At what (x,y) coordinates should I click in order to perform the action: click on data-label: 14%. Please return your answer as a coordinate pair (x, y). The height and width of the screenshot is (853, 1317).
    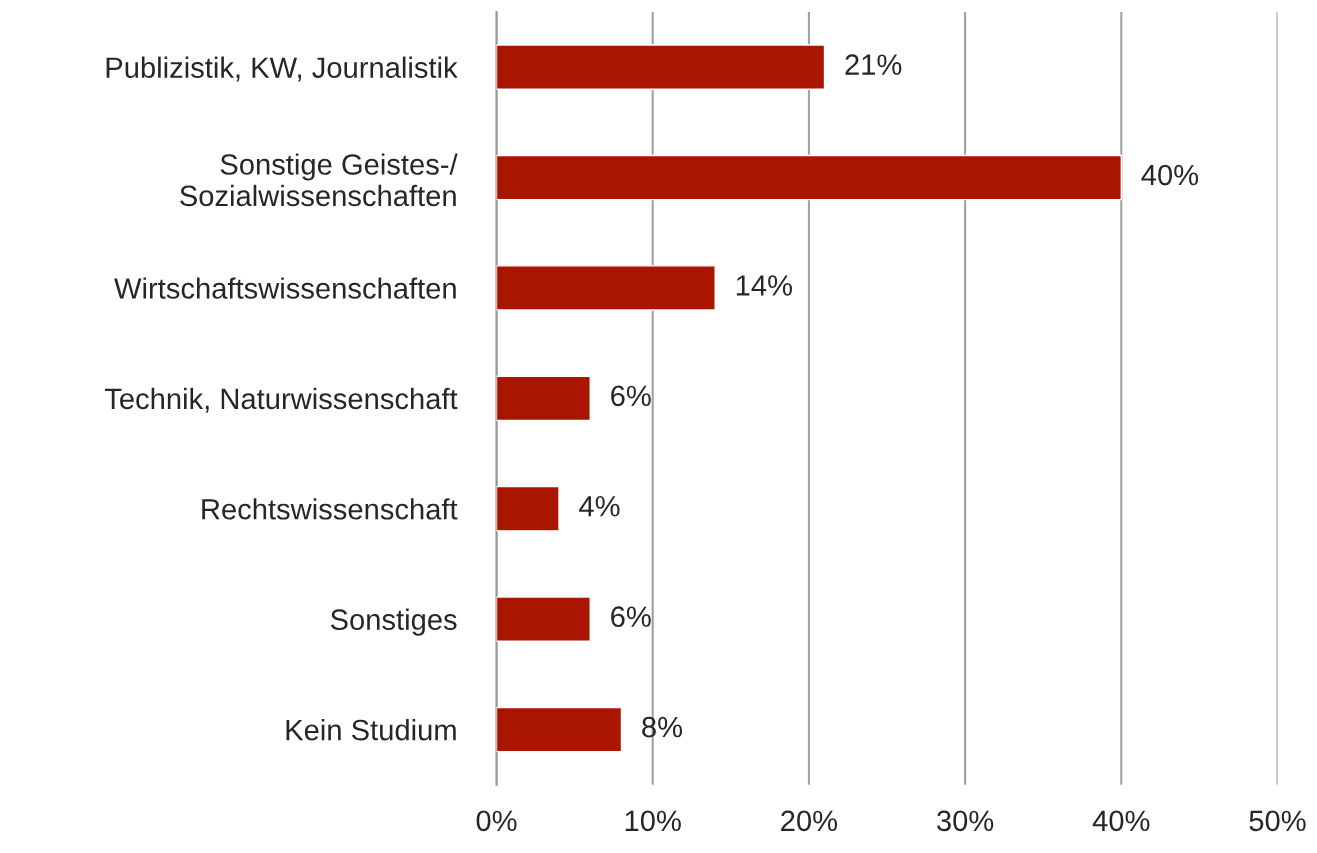
    Looking at the image, I should click on (764, 285).